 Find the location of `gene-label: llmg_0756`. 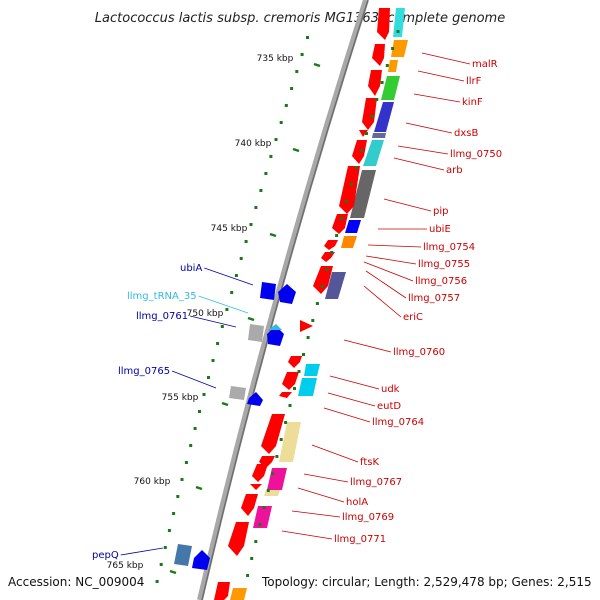

gene-label: llmg_0756 is located at coordinates (441, 281).